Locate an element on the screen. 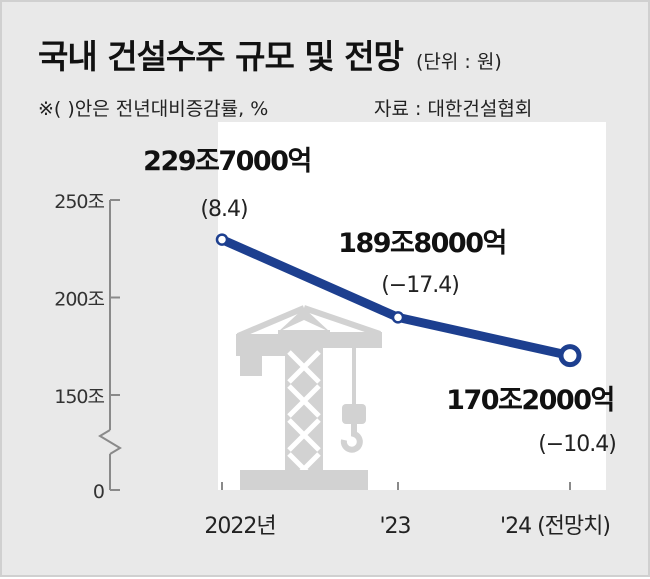 The image size is (650, 579). change-label: (−17.4) is located at coordinates (420, 285).